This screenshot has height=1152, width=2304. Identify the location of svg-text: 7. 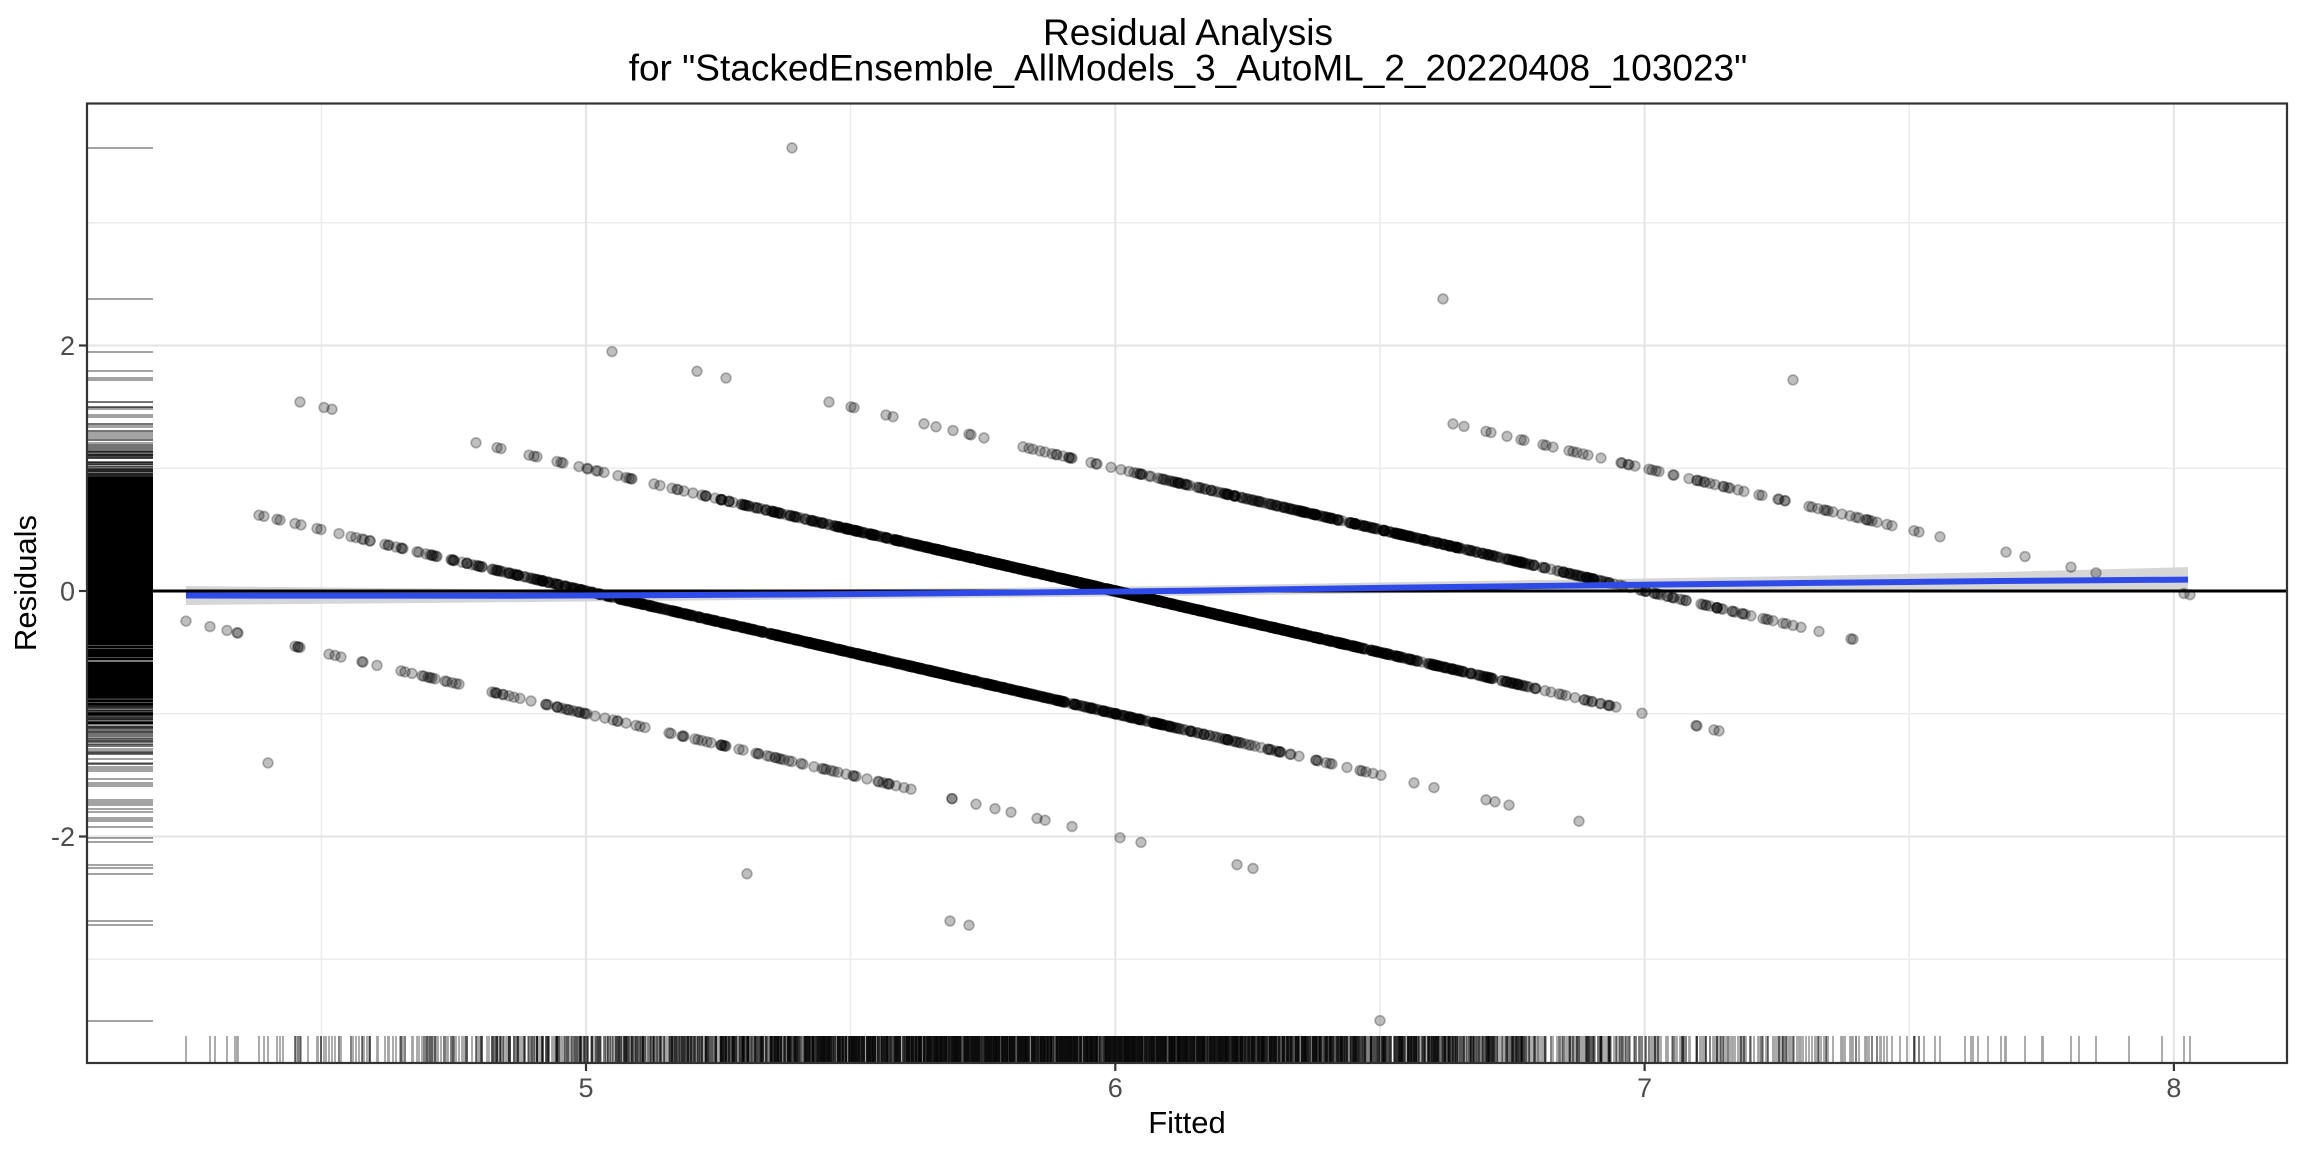
(1644, 1088).